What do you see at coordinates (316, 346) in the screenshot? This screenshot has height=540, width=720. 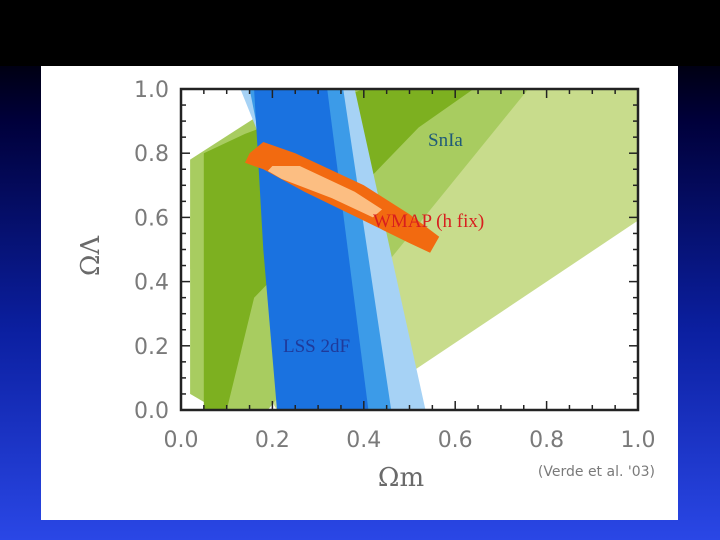 I see `annotation-lss: LSS 2dF` at bounding box center [316, 346].